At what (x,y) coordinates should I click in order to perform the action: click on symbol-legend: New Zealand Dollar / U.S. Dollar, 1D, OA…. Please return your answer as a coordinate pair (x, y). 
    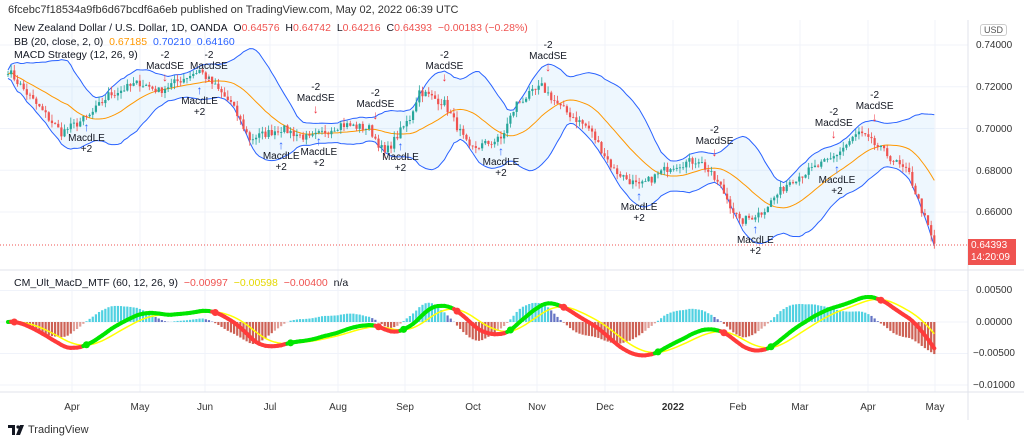
    Looking at the image, I should click on (271, 28).